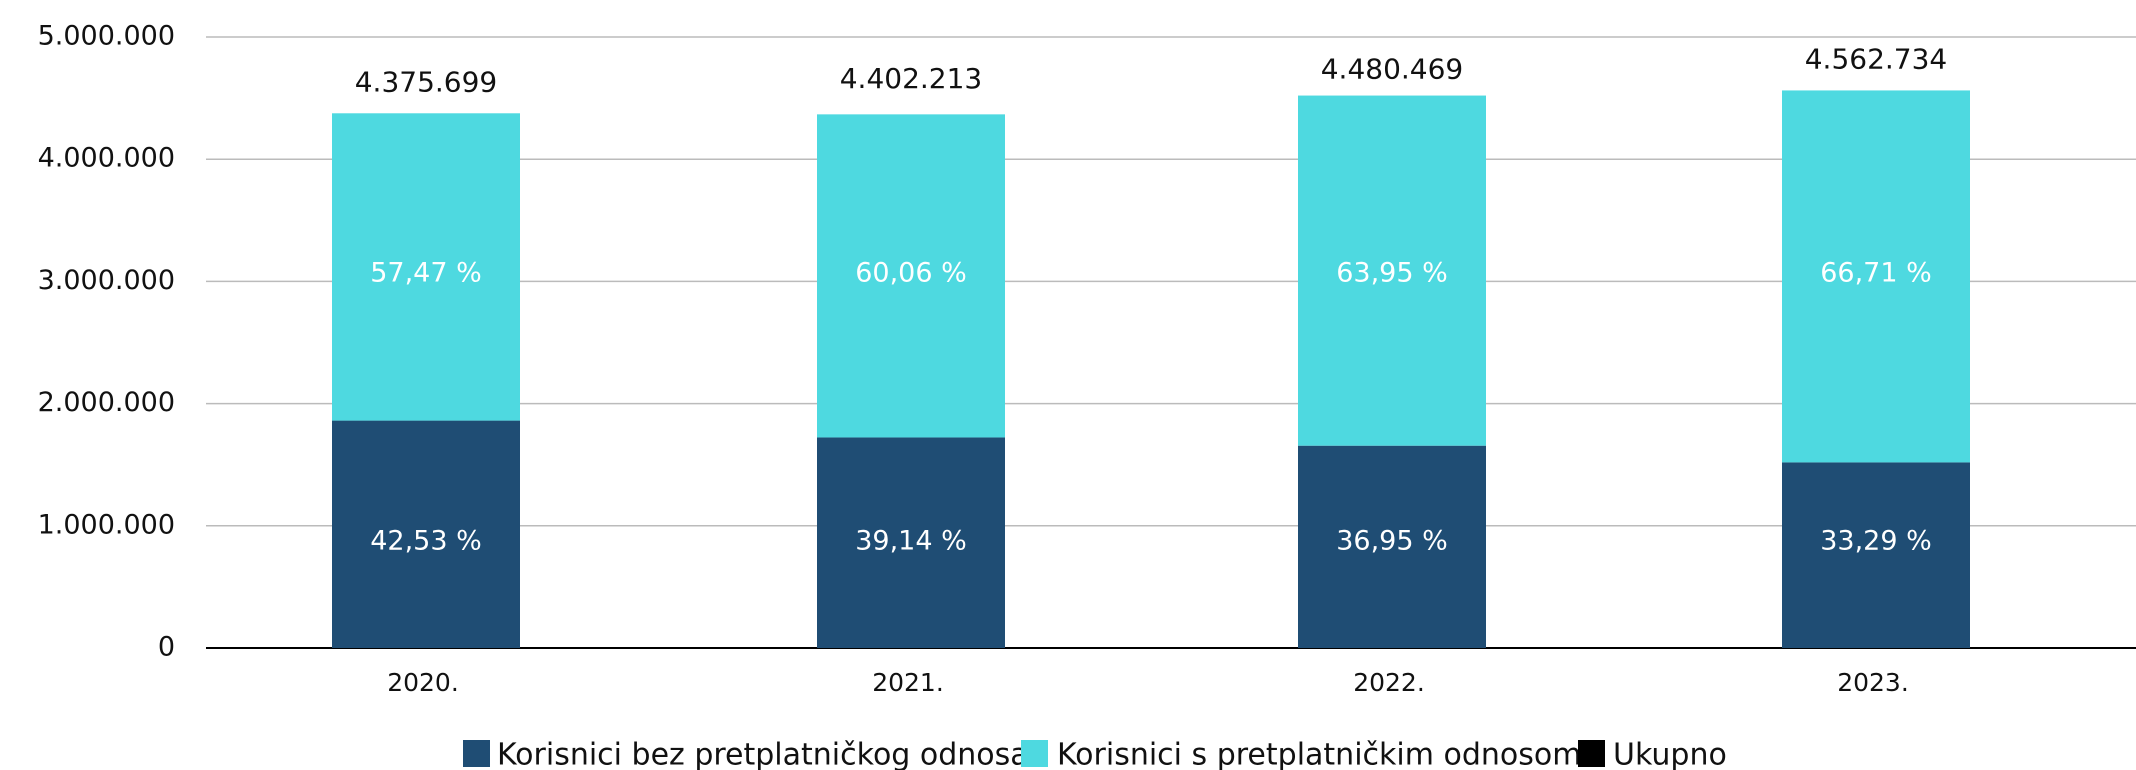 The image size is (2136, 770). I want to click on legend-label: Korisnici s pretplatničkim odnosom, so click(1319, 754).